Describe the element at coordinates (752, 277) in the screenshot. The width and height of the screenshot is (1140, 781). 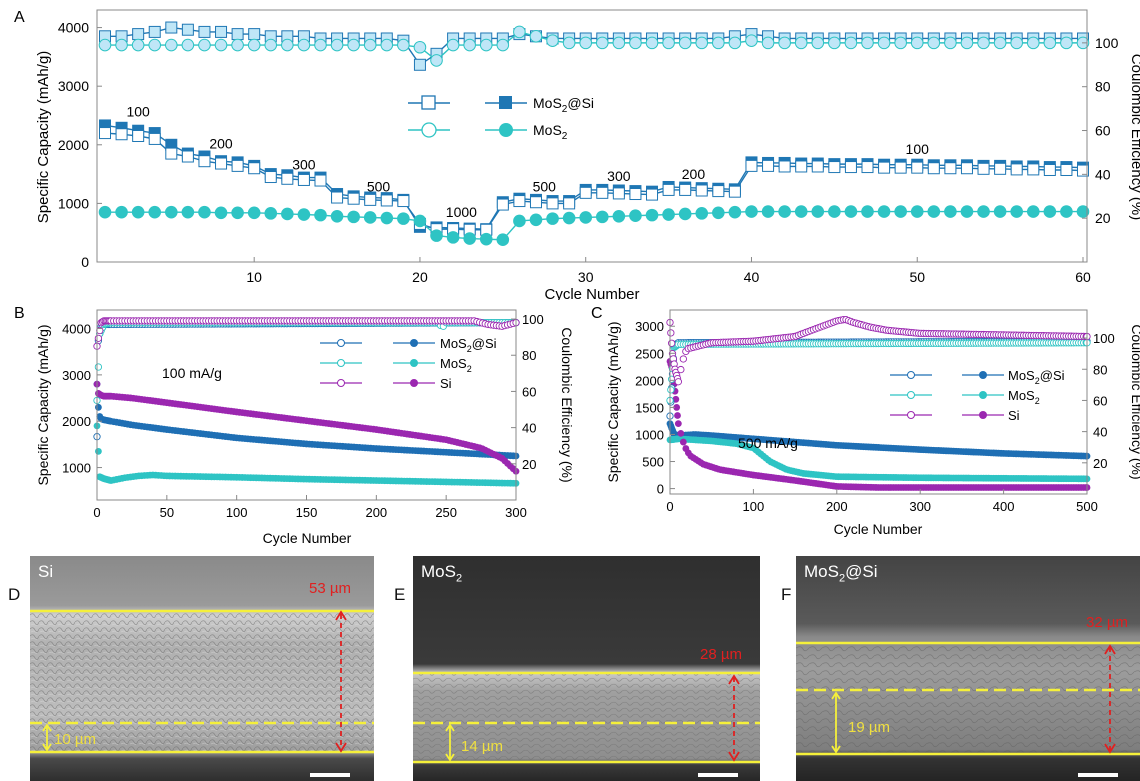
I see `chart-a-x-tick-label: 40` at that location.